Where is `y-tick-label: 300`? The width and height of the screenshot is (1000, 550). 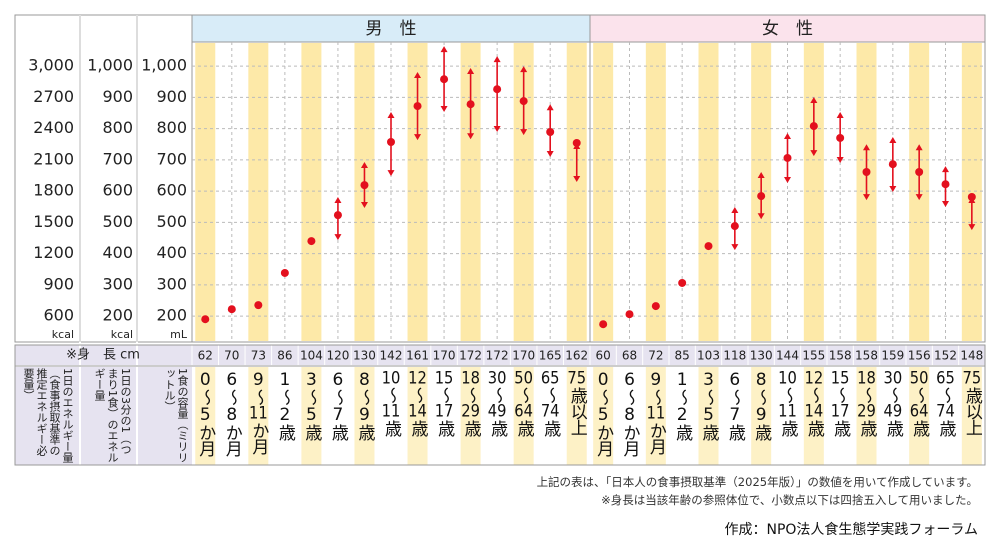
y-tick-label: 300 is located at coordinates (171, 283).